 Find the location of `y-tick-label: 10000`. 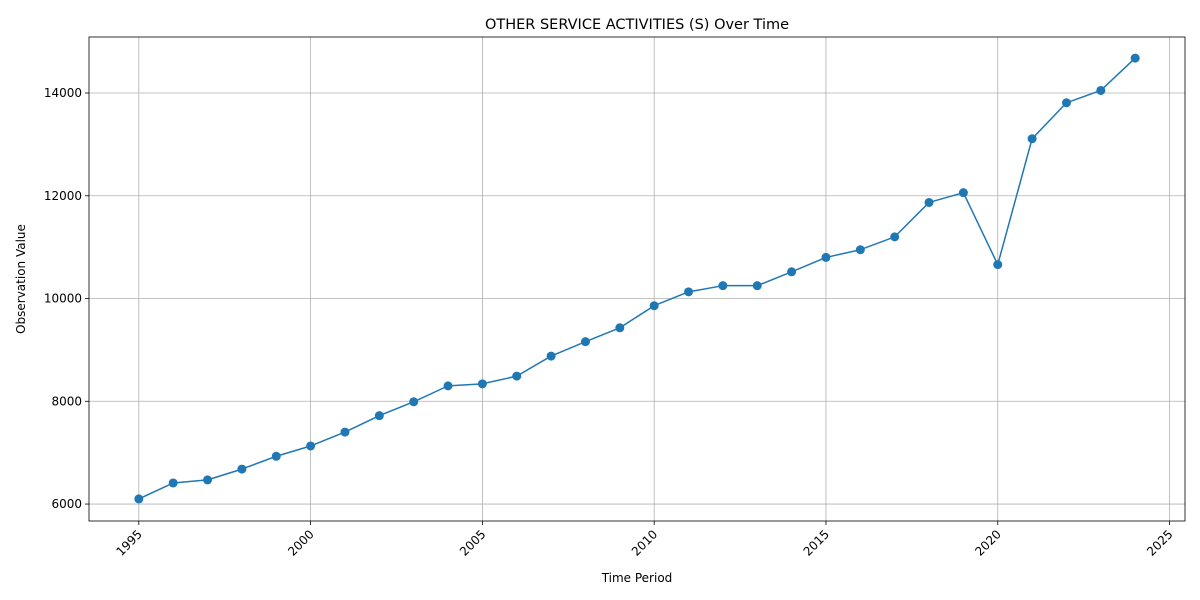

y-tick-label: 10000 is located at coordinates (63, 299).